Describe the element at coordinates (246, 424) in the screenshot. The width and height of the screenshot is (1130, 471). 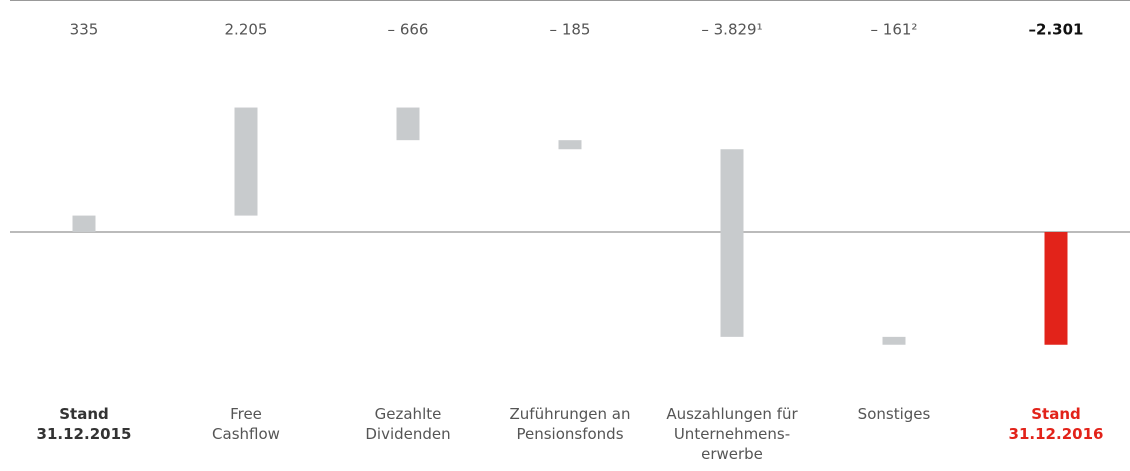
I see `category-label: Free Cashflow` at that location.